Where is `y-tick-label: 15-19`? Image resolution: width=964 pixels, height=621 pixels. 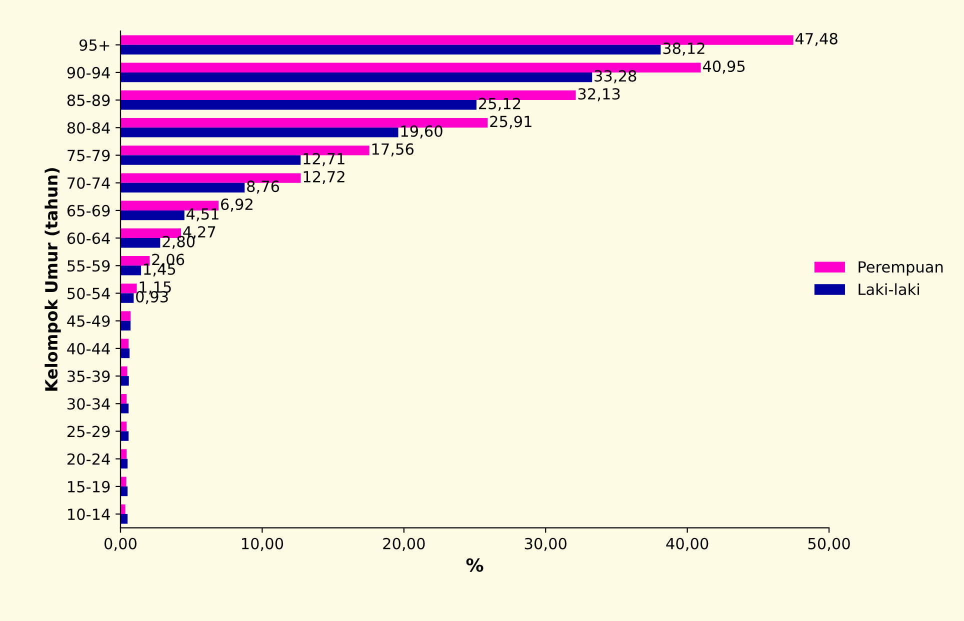
y-tick-label: 15-19 is located at coordinates (89, 486).